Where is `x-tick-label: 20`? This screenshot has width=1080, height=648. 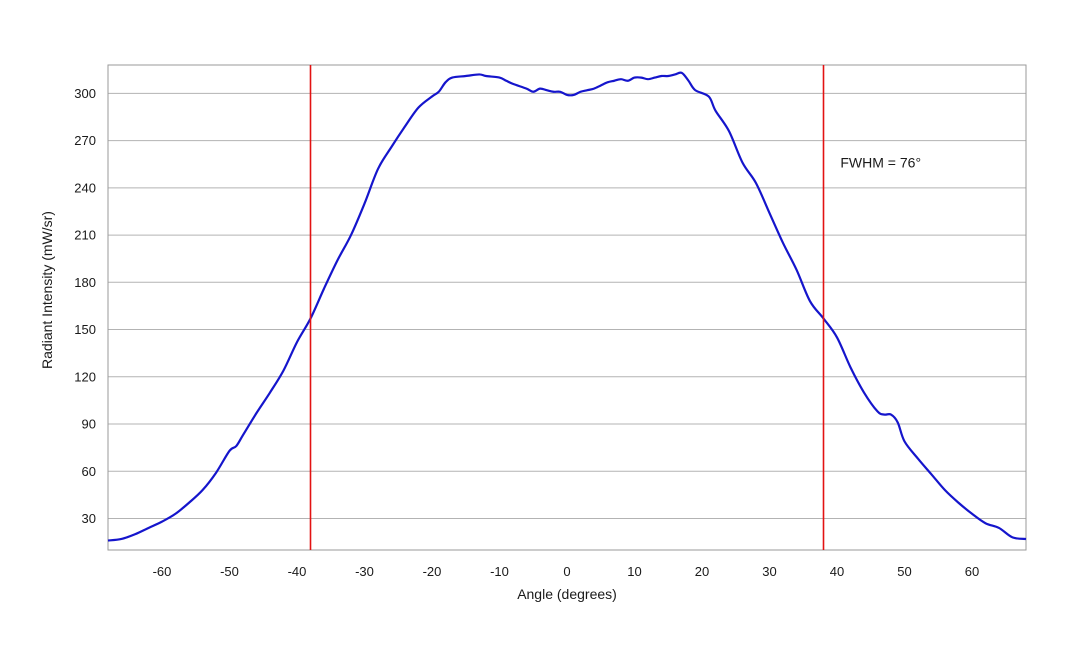
x-tick-label: 20 is located at coordinates (702, 571).